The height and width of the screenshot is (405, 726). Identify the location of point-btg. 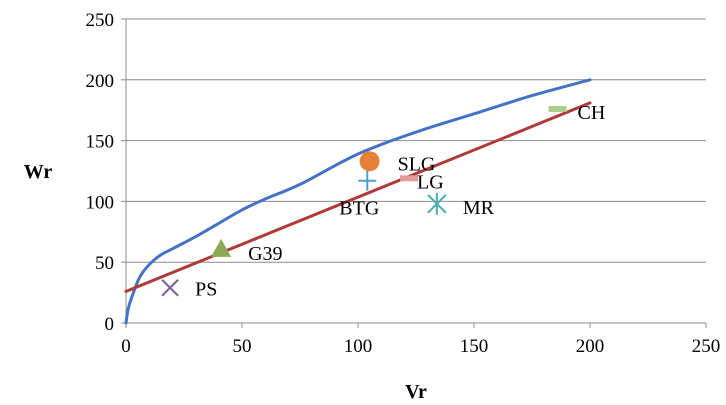
(367, 180).